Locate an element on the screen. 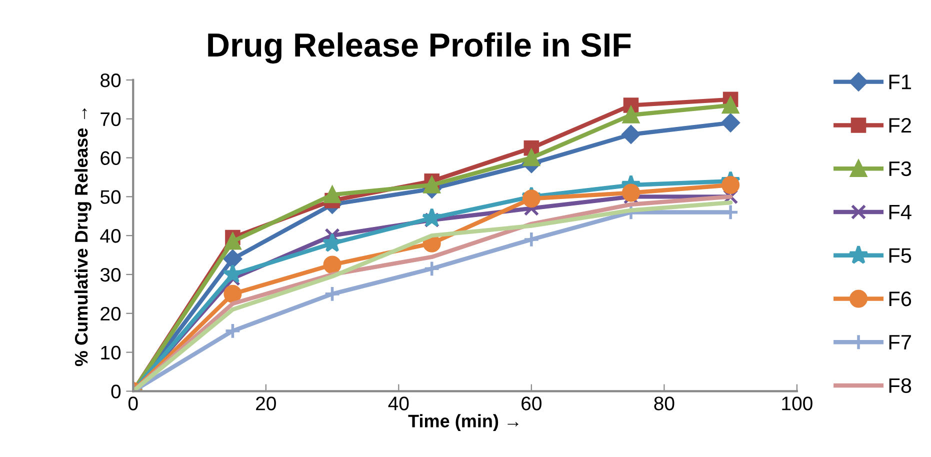 The width and height of the screenshot is (931, 457). y-tick-label: 70 is located at coordinates (110, 119).